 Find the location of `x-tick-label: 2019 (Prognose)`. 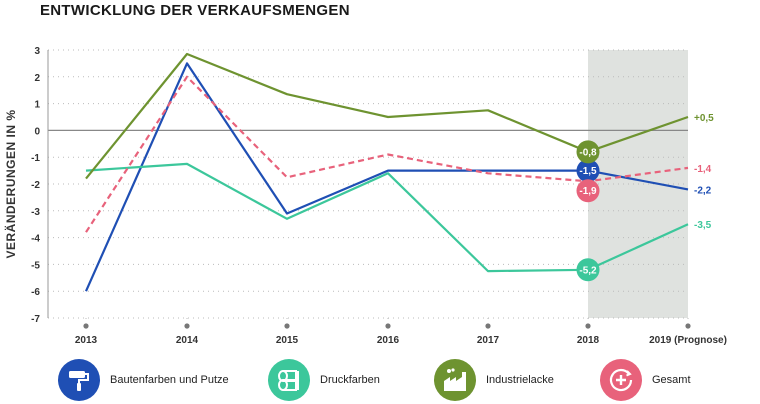

x-tick-label: 2019 (Prognose) is located at coordinates (688, 340).